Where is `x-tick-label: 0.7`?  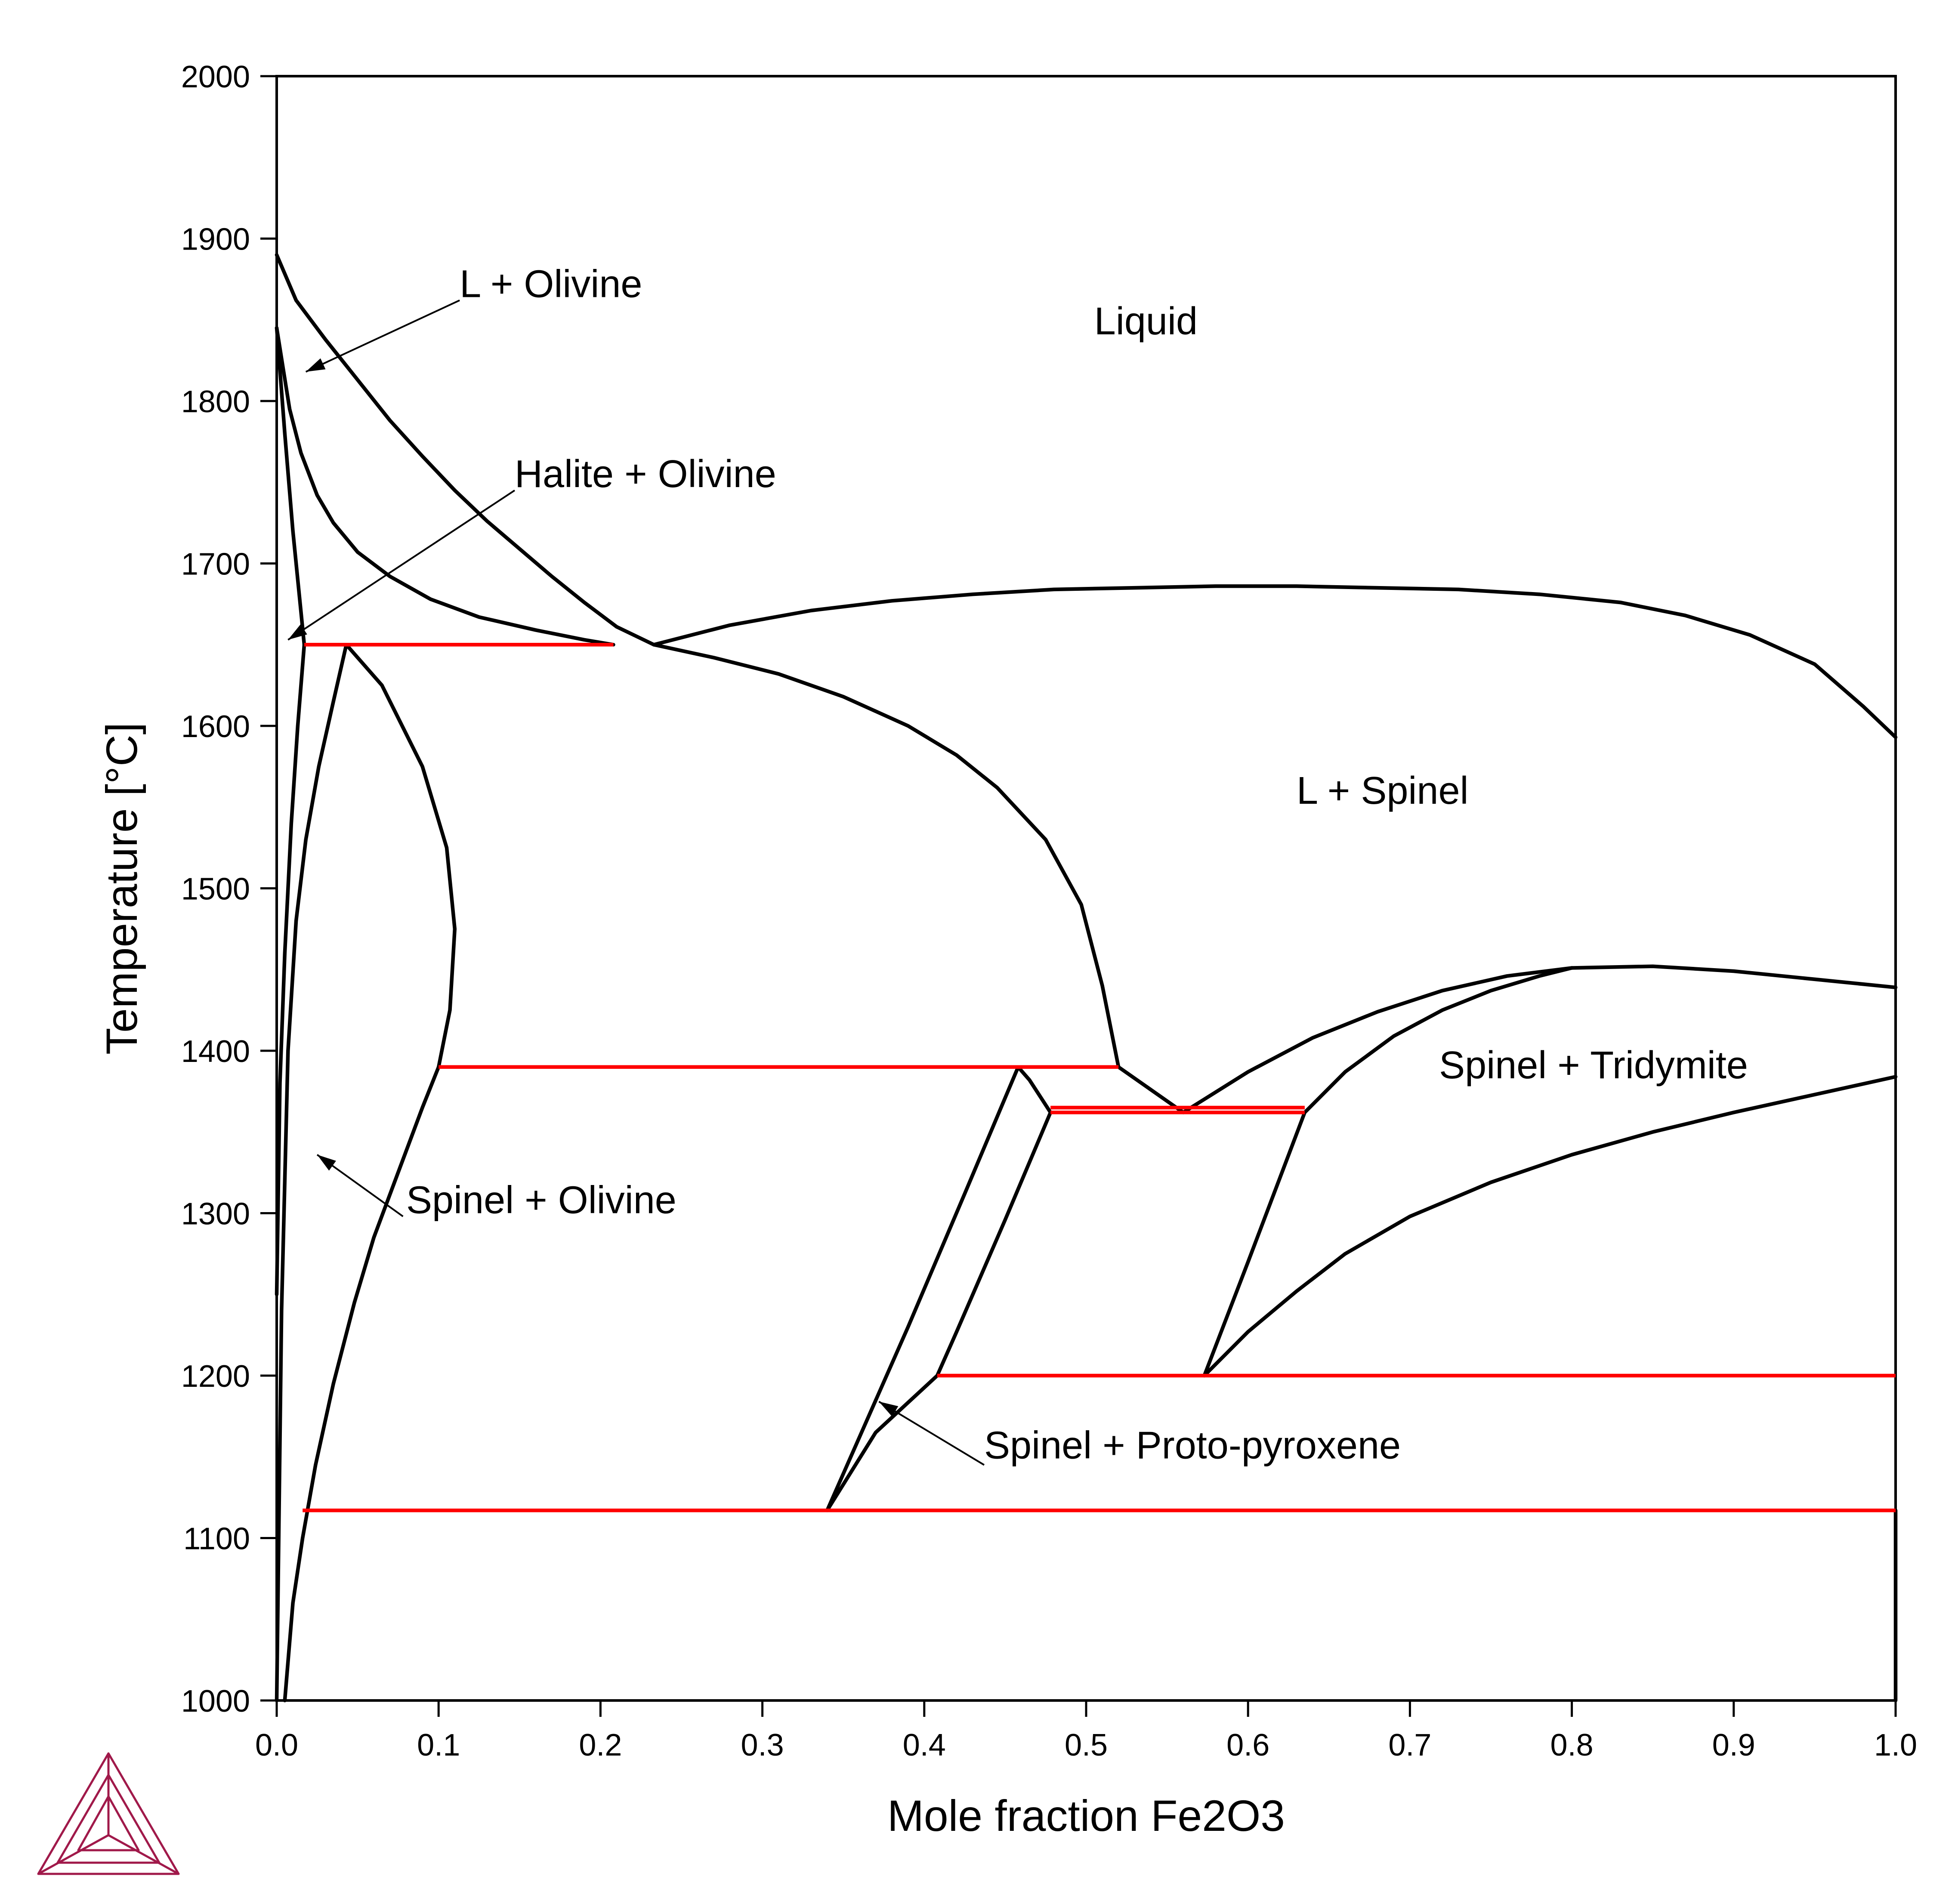 x-tick-label: 0.7 is located at coordinates (1409, 1745).